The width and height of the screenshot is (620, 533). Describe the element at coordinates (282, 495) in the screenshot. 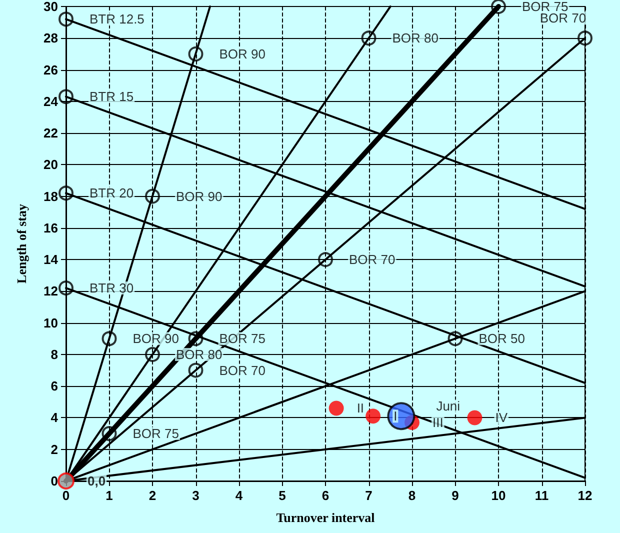

I see `x-tick-label: 5` at that location.